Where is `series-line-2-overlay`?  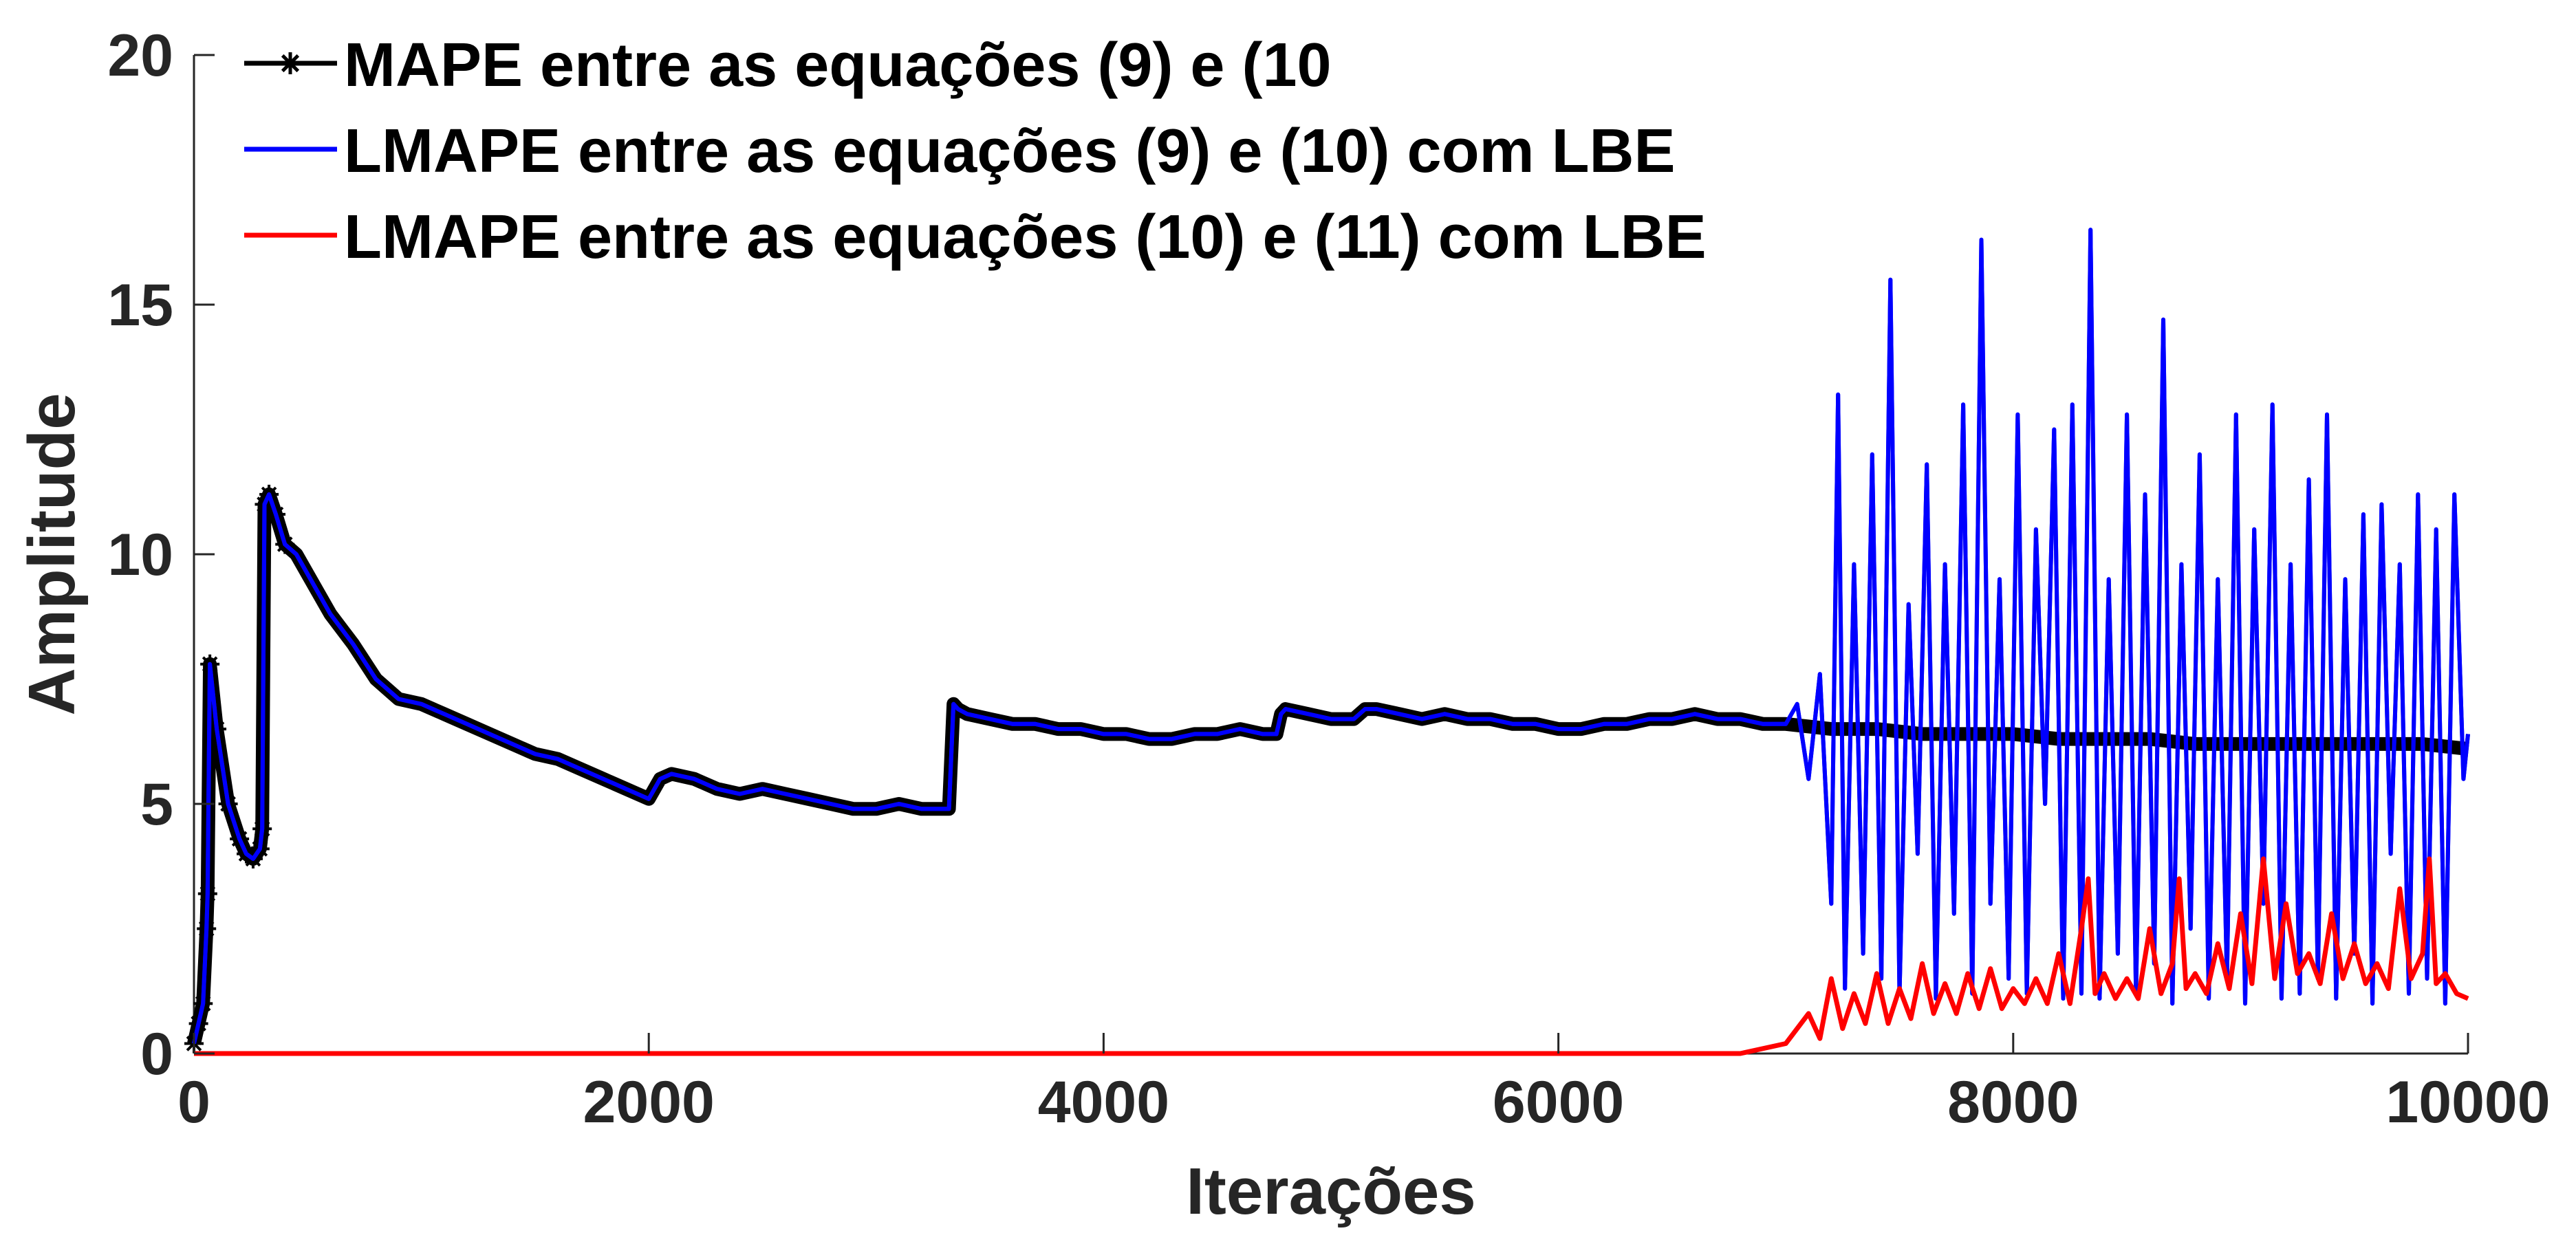
series-line-2-overlay is located at coordinates (1331, 956).